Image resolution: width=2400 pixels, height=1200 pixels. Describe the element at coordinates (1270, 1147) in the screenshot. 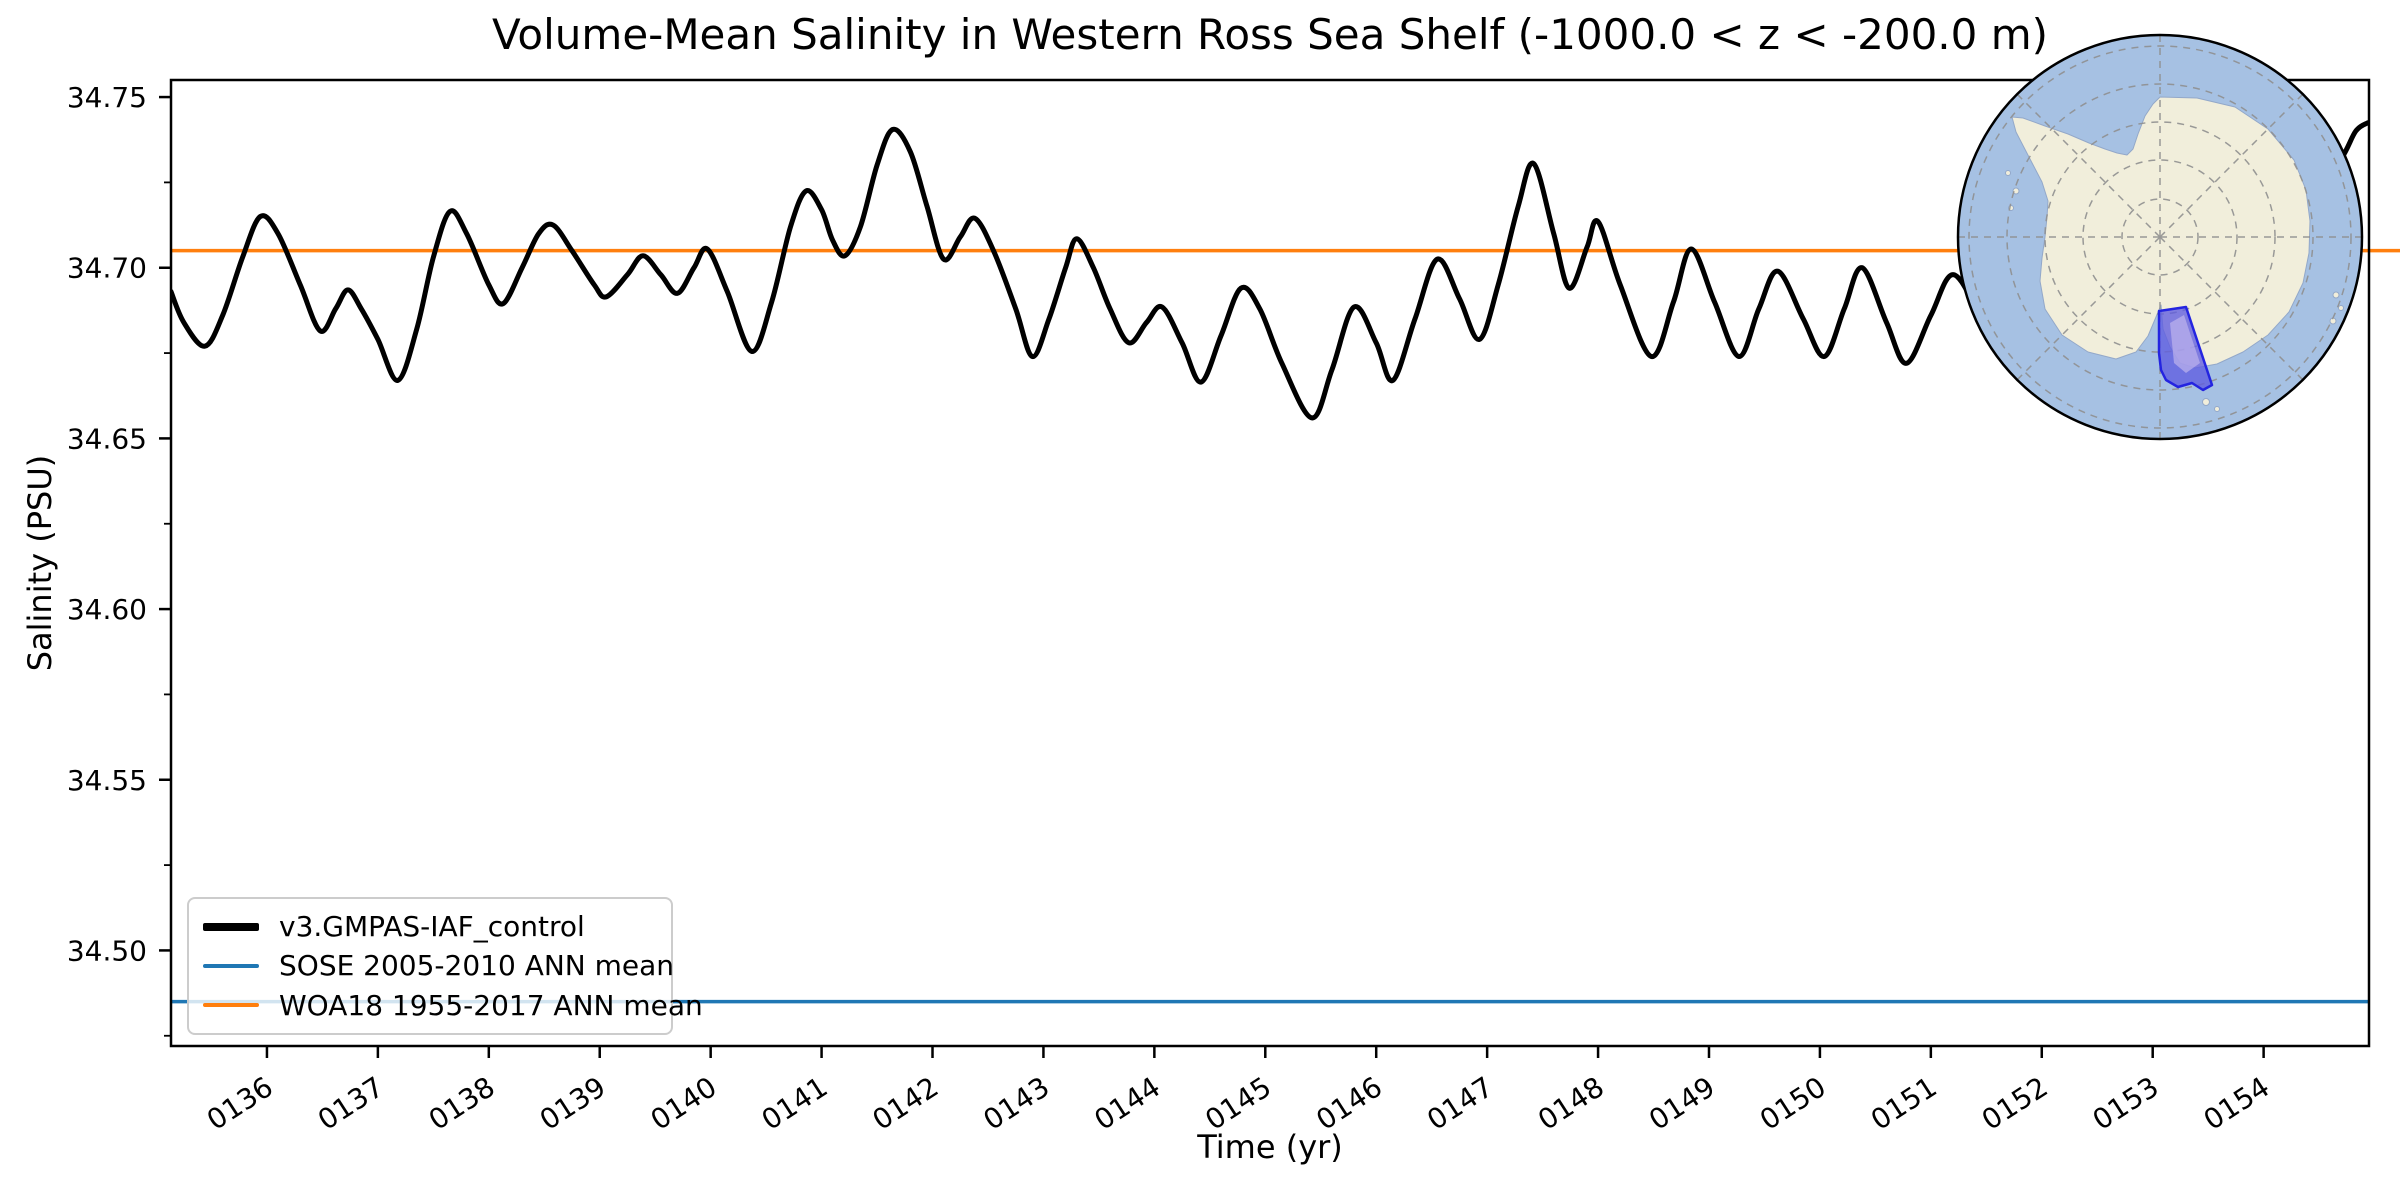

I see `x-axis-label: Time (yr)` at that location.